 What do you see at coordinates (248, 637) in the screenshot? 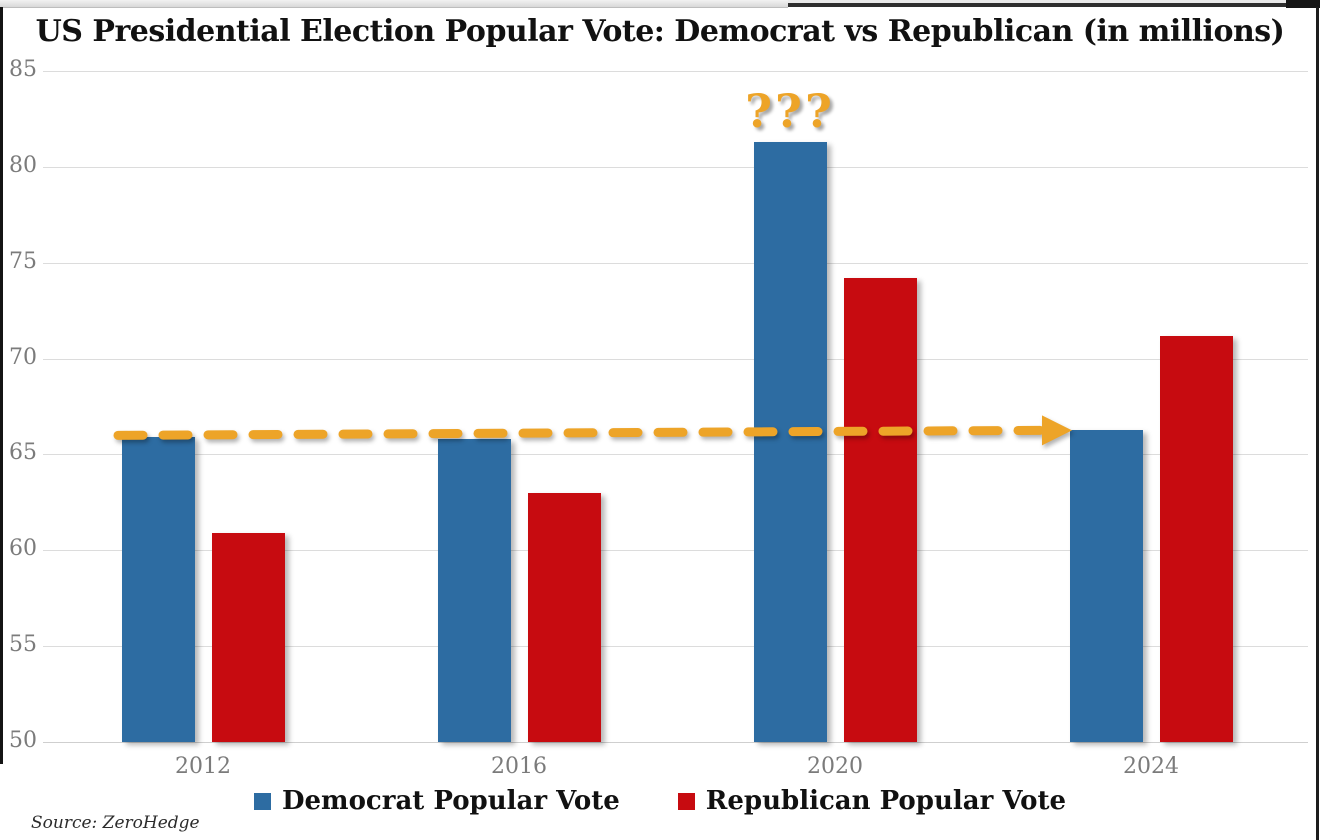
I see `bar-2012-republican` at bounding box center [248, 637].